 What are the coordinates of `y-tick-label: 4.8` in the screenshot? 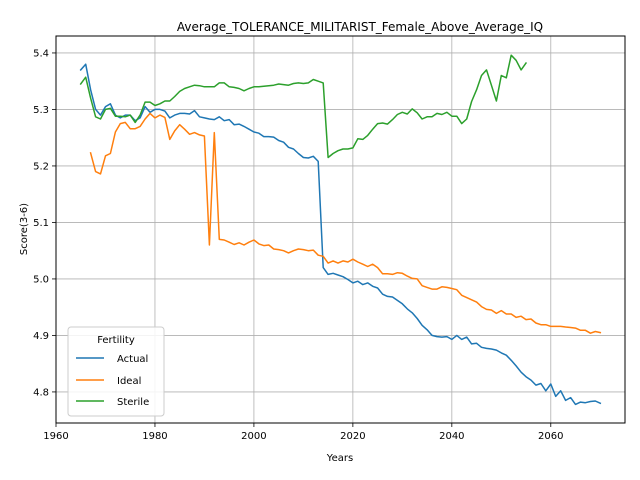 It's located at (41, 392).